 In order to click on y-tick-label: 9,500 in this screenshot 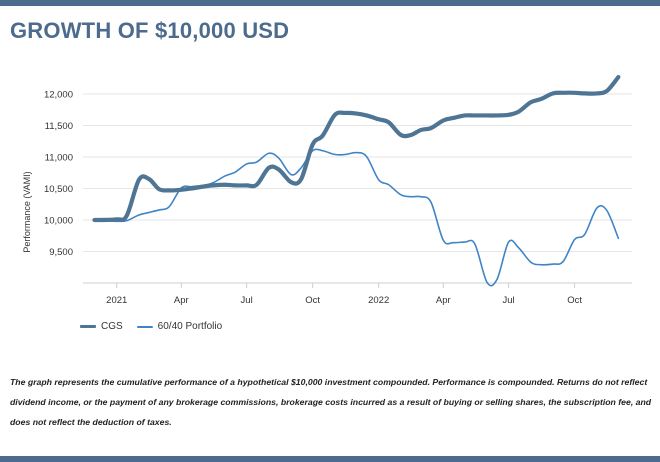, I will do `click(61, 252)`.